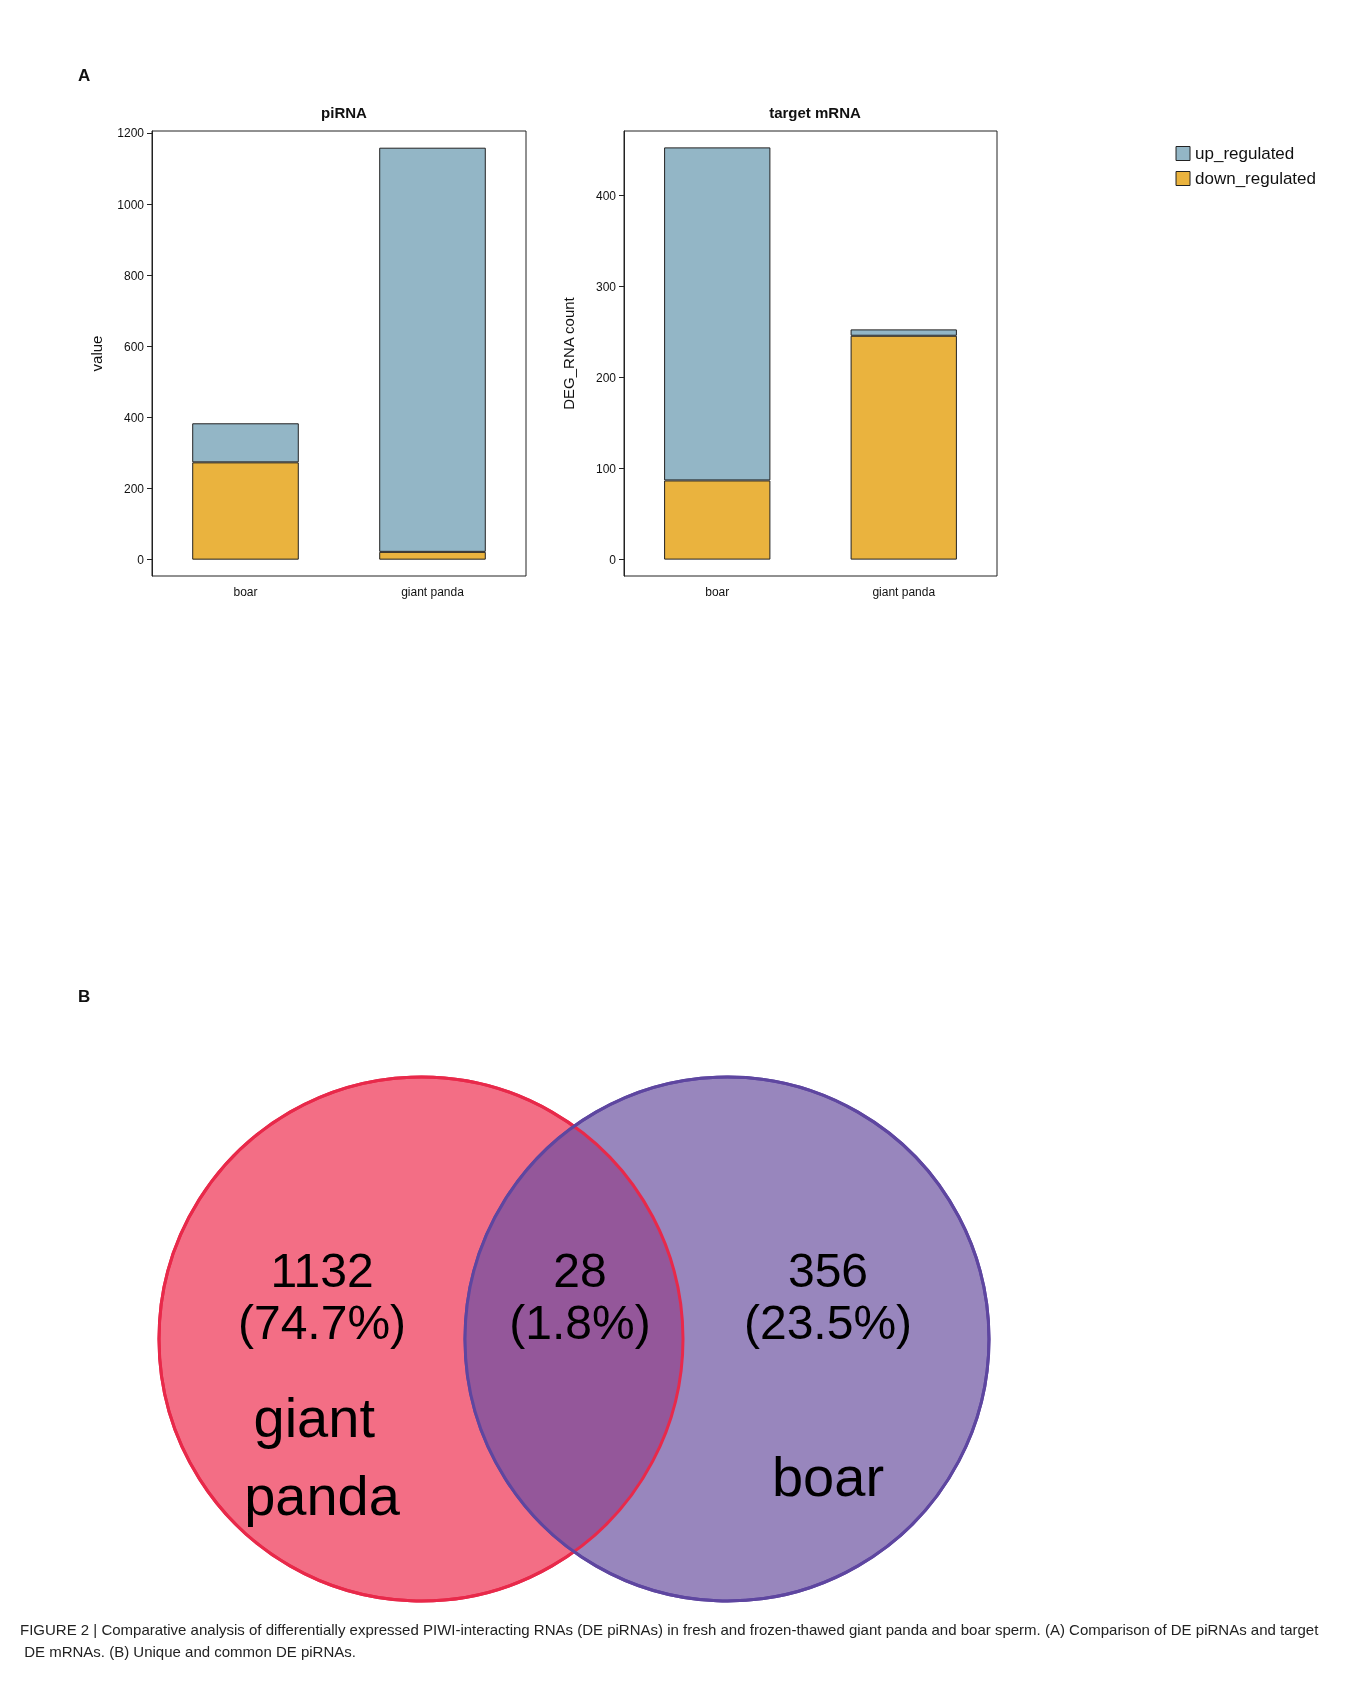  What do you see at coordinates (606, 468) in the screenshot?
I see `y-tick-label: 100` at bounding box center [606, 468].